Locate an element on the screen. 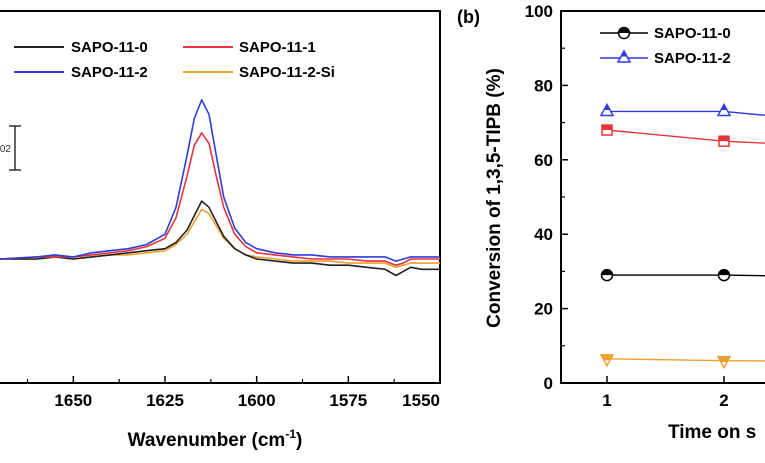 The height and width of the screenshot is (463, 765). legend-item-sapo-11-0: SAPO-11-0 is located at coordinates (81, 47).